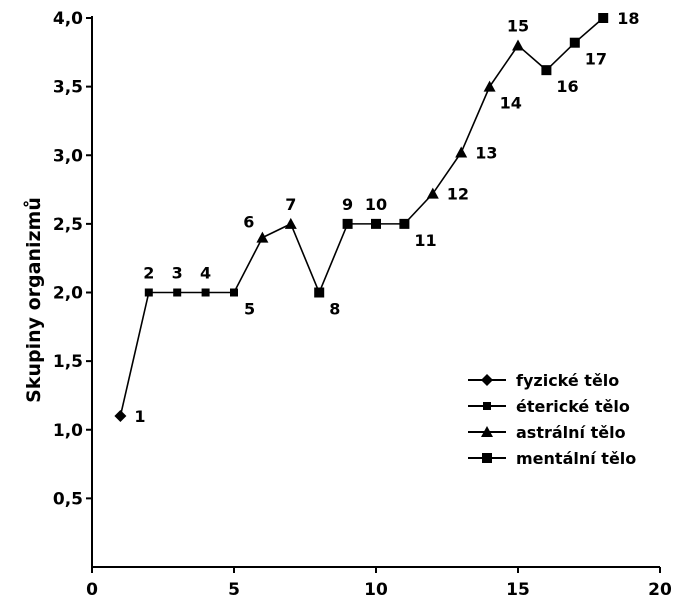 This screenshot has width=676, height=603. Describe the element at coordinates (68, 362) in the screenshot. I see `y-tick-label: 1,5` at that location.